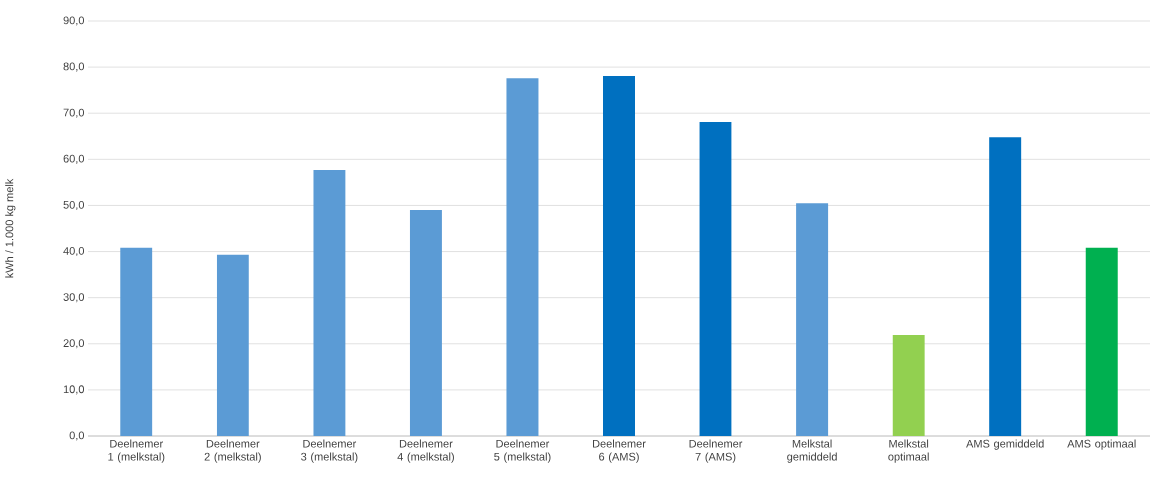 The image size is (1161, 491). What do you see at coordinates (136, 451) in the screenshot?
I see `x-tick-label: Deelnemer 1 (melkstal)` at bounding box center [136, 451].